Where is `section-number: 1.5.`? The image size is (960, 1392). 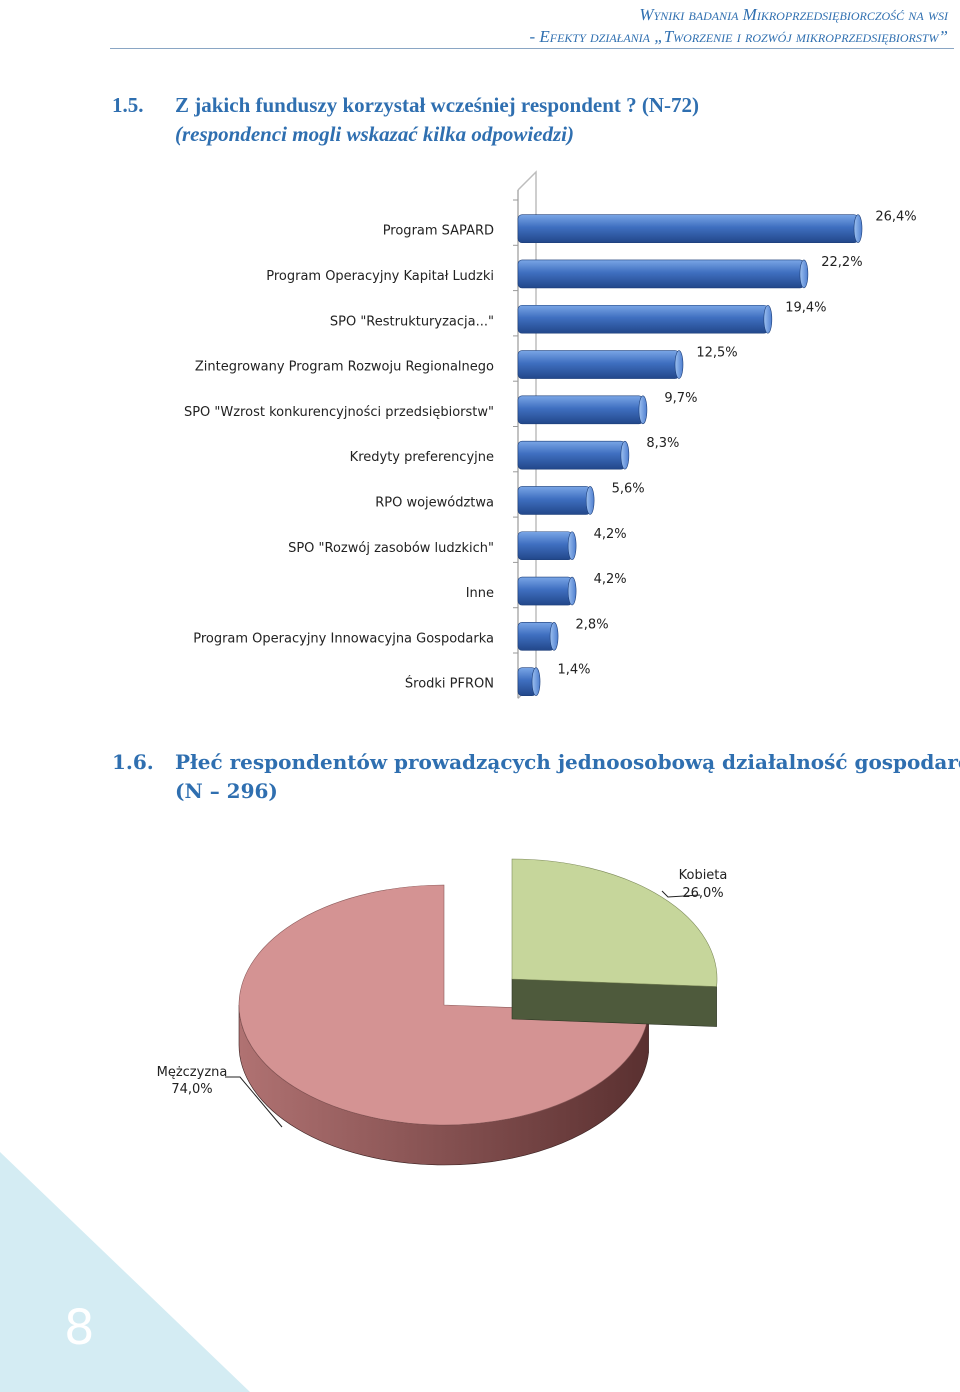 section-number: 1.5. is located at coordinates (128, 105).